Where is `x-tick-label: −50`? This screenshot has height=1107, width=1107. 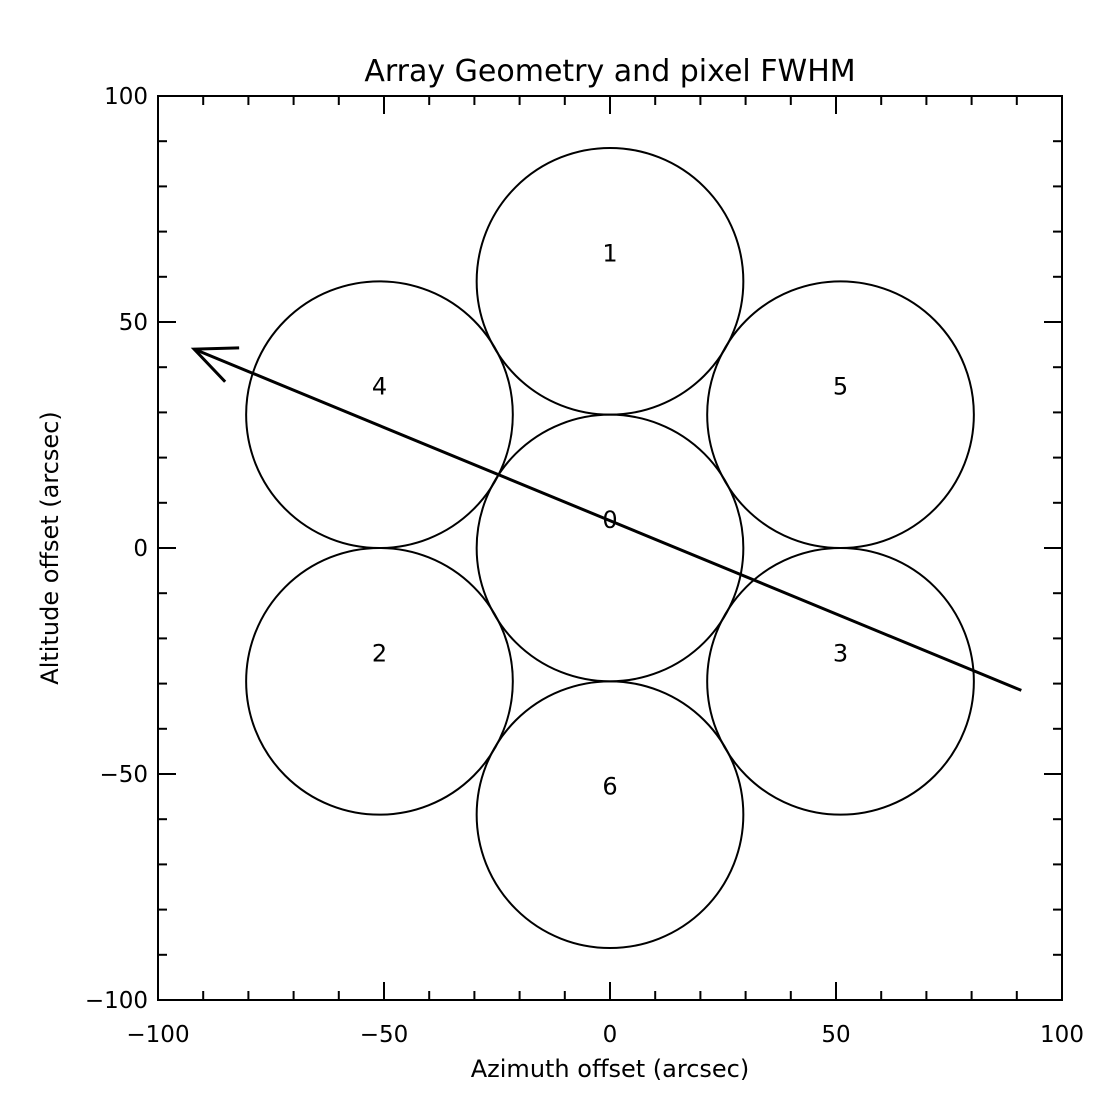
x-tick-label: −50 is located at coordinates (384, 1035).